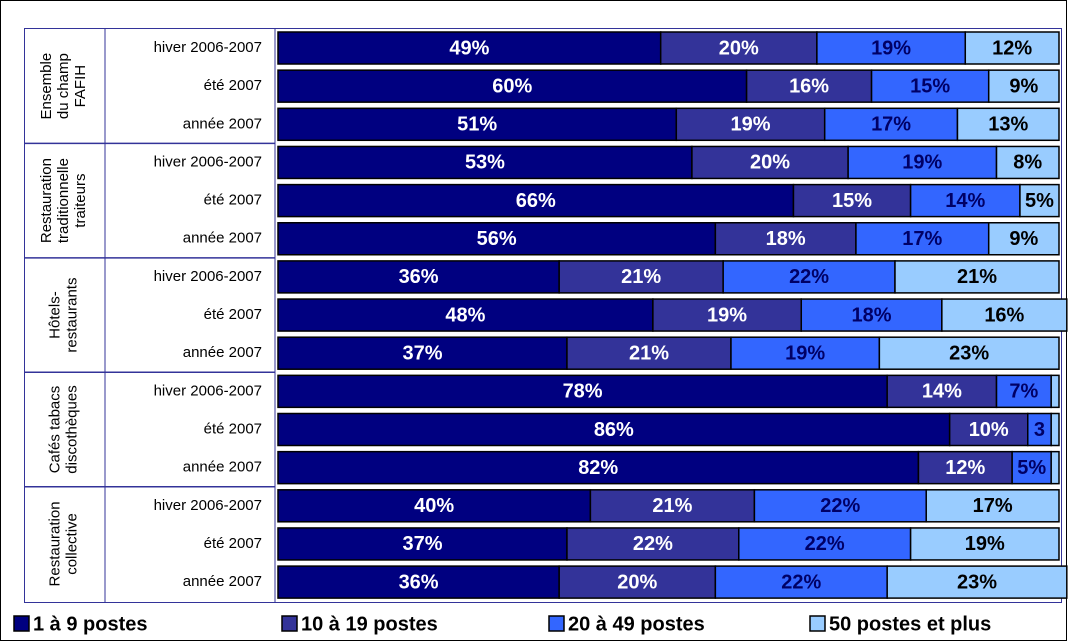  Describe the element at coordinates (1039, 430) in the screenshot. I see `value-label: 3` at that location.